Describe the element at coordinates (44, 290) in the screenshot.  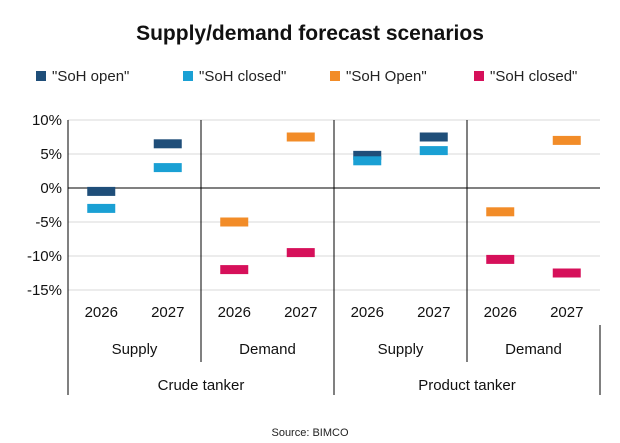
I see `y-tick-label: -15%` at that location.